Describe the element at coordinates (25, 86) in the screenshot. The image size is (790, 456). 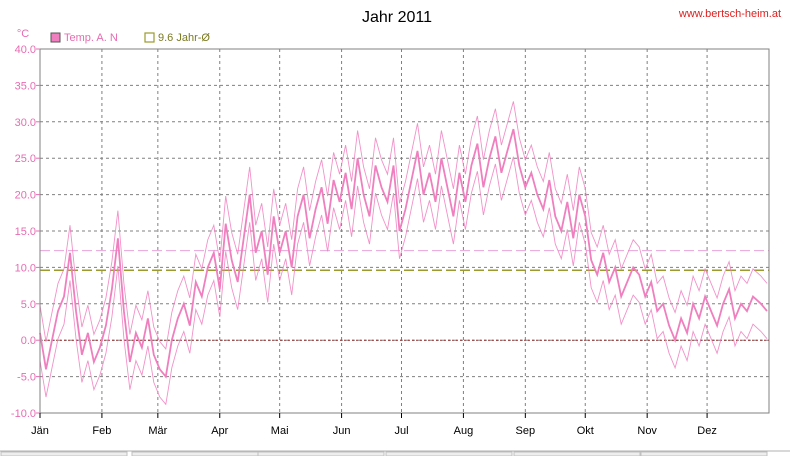
I see `y-tick-label-1: 35.0` at that location.